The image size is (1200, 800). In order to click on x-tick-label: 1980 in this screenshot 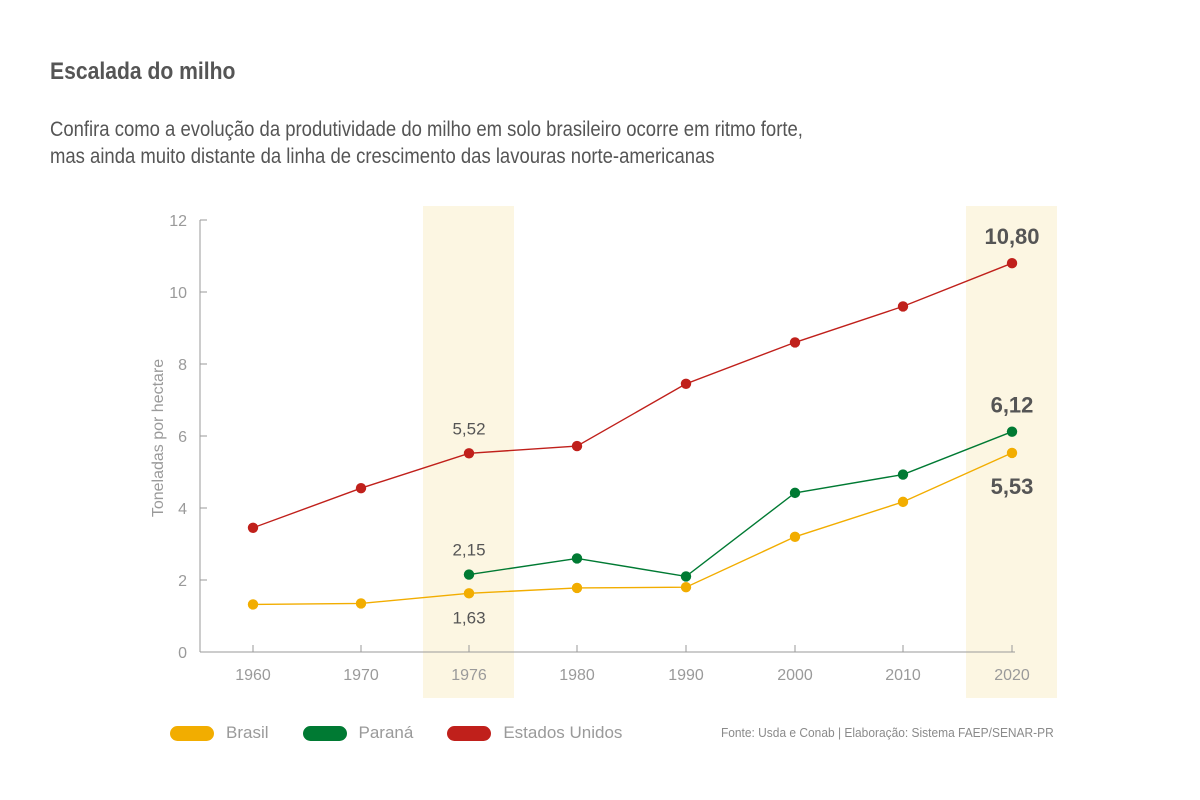, I will do `click(577, 675)`.